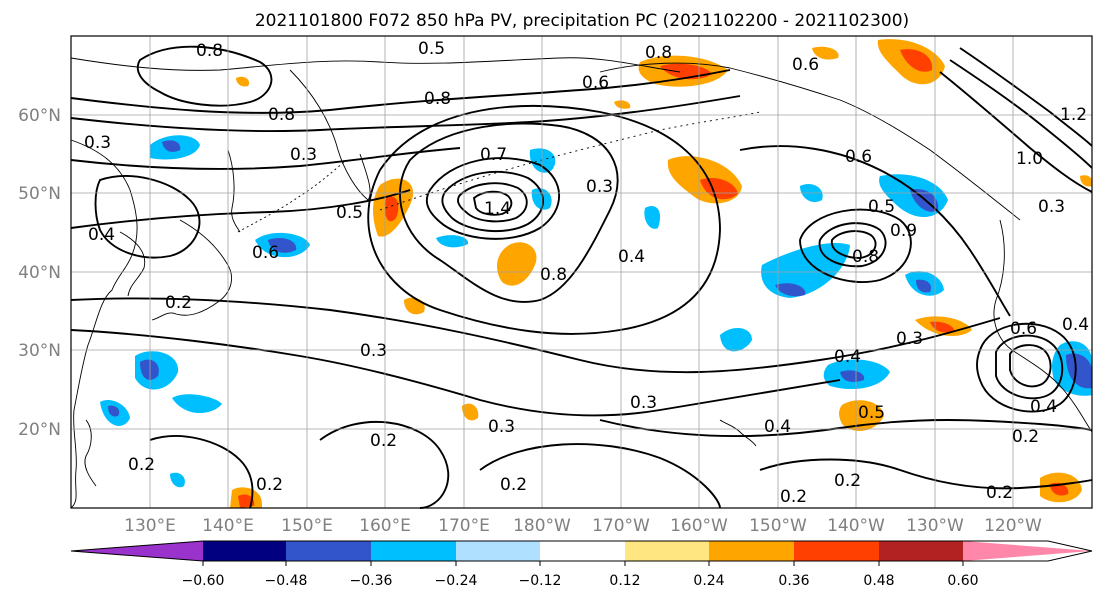 The image size is (1105, 601). Describe the element at coordinates (104, 324) in the screenshot. I see `coastline-asia` at that location.